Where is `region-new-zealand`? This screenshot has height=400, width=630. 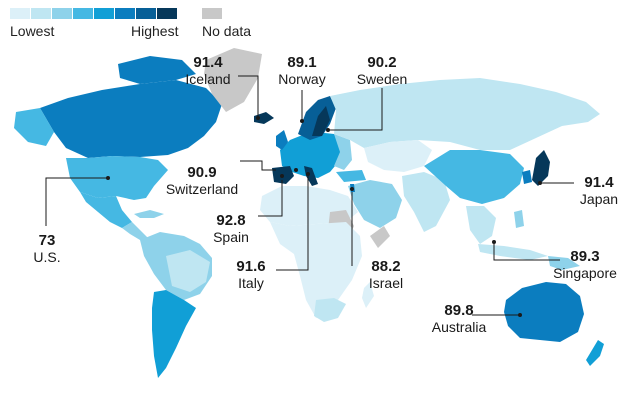
region-new-zealand is located at coordinates (595, 353).